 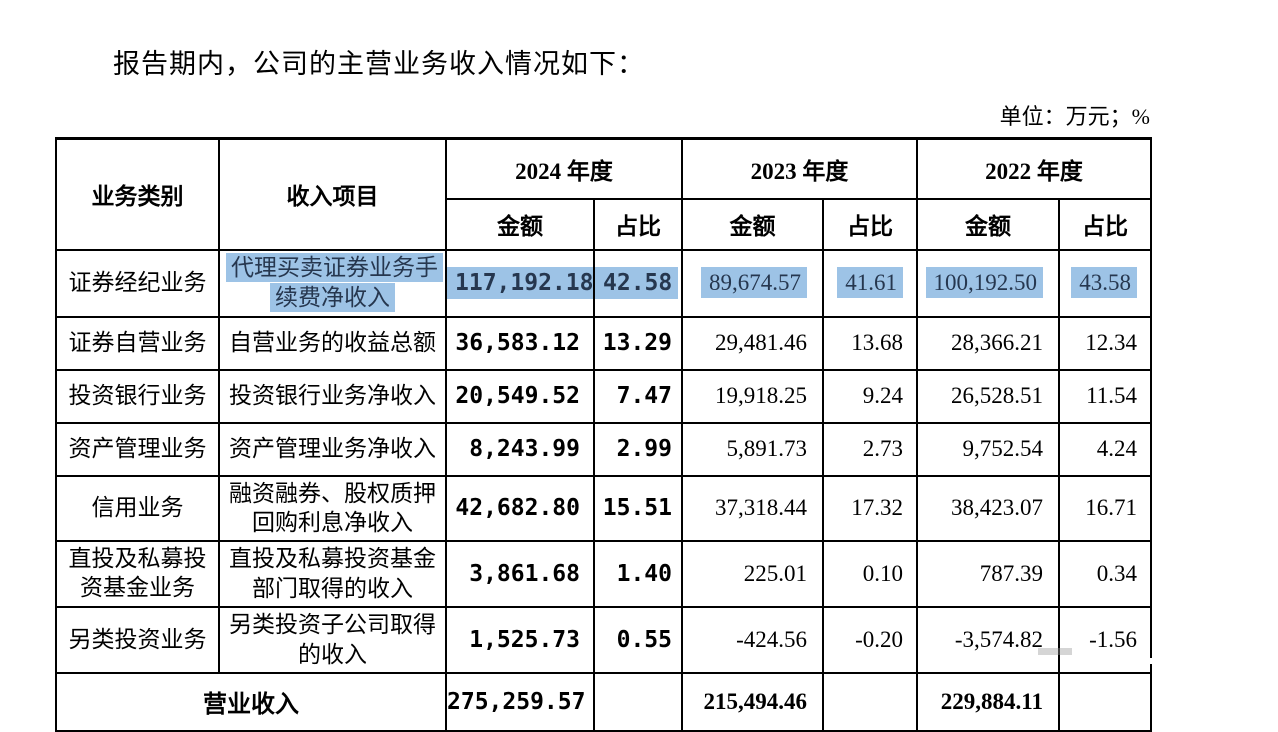 What do you see at coordinates (752, 701) in the screenshot?
I see `total-amount-2023: 215,494.46` at bounding box center [752, 701].